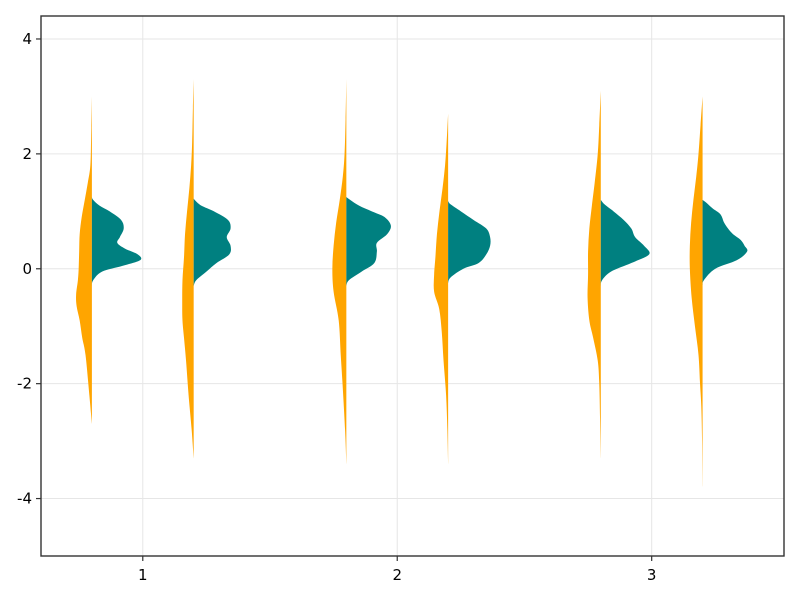 The height and width of the screenshot is (600, 800). Describe the element at coordinates (27, 154) in the screenshot. I see `y-tick-label: 2` at that location.